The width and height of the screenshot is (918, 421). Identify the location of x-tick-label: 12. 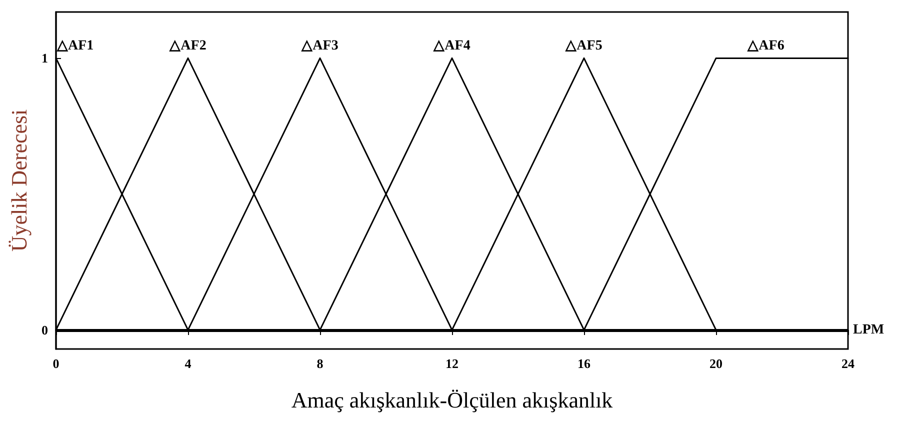
(452, 363).